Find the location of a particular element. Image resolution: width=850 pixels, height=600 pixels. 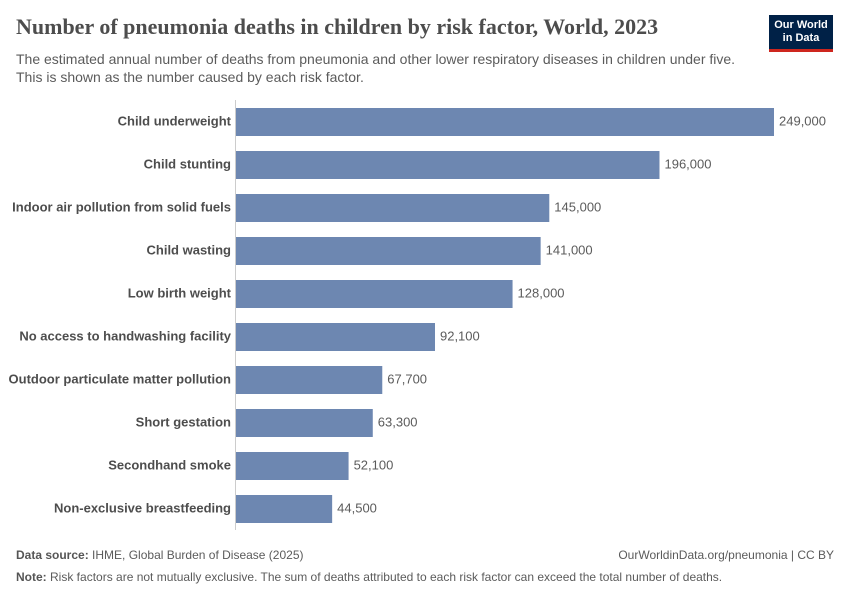

category-label: Indoor air pollution from solid fuels is located at coordinates (121, 206).